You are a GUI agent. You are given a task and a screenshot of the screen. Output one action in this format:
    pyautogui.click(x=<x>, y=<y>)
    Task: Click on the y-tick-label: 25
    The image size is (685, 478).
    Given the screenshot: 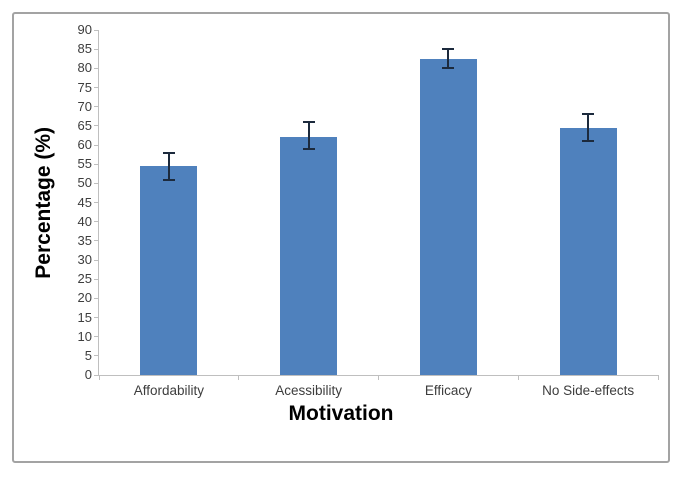 What is the action you would take?
    pyautogui.click(x=84, y=279)
    